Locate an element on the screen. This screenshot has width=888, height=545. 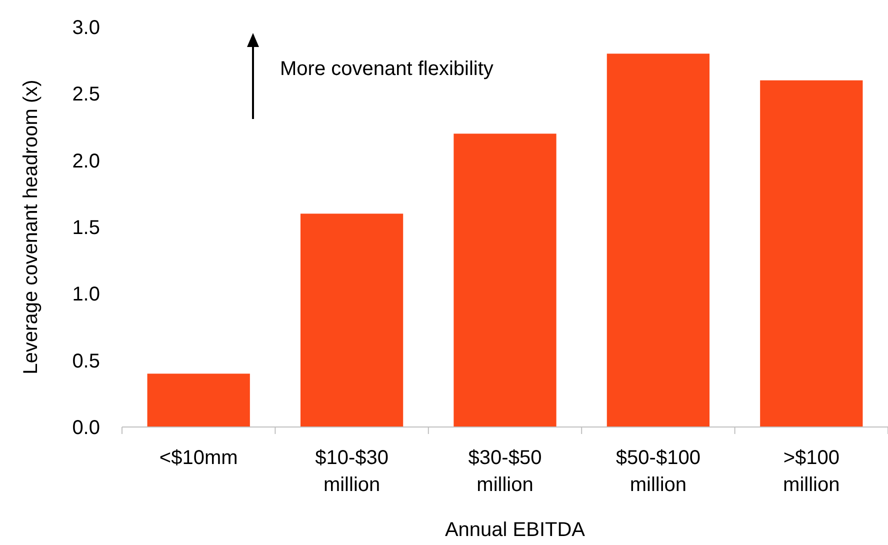
annotation: More covenant flexibility is located at coordinates (387, 69).